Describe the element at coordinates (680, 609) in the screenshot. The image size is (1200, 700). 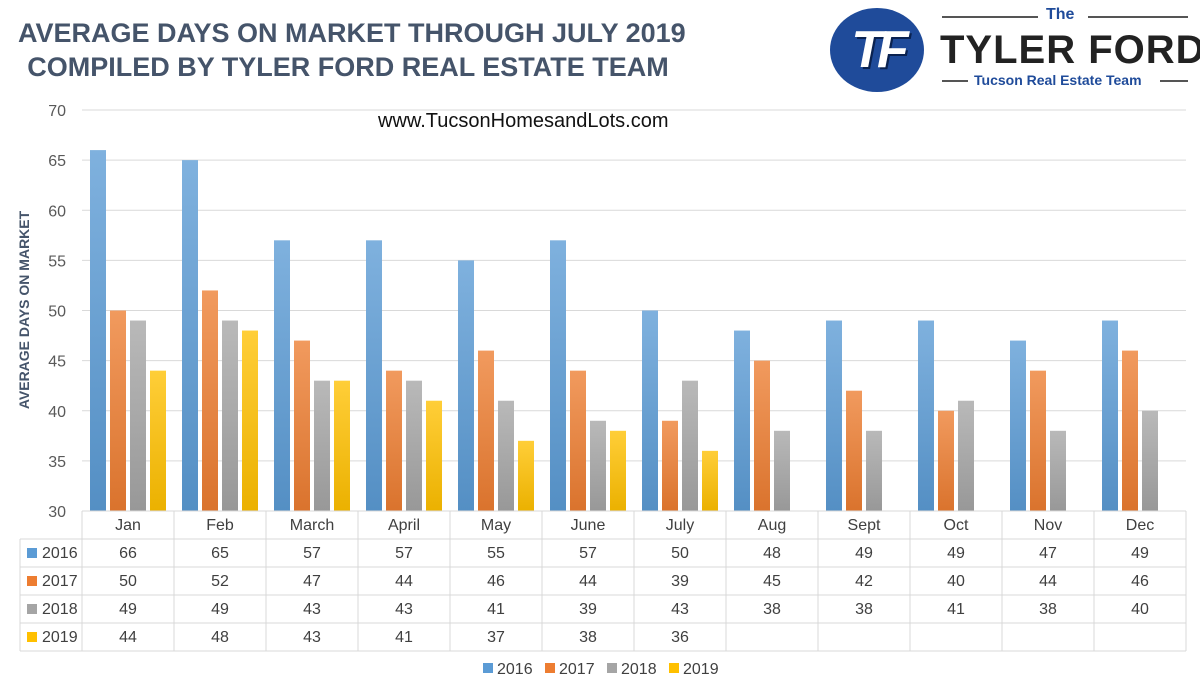
I see `data-label-2018-July: 43` at that location.